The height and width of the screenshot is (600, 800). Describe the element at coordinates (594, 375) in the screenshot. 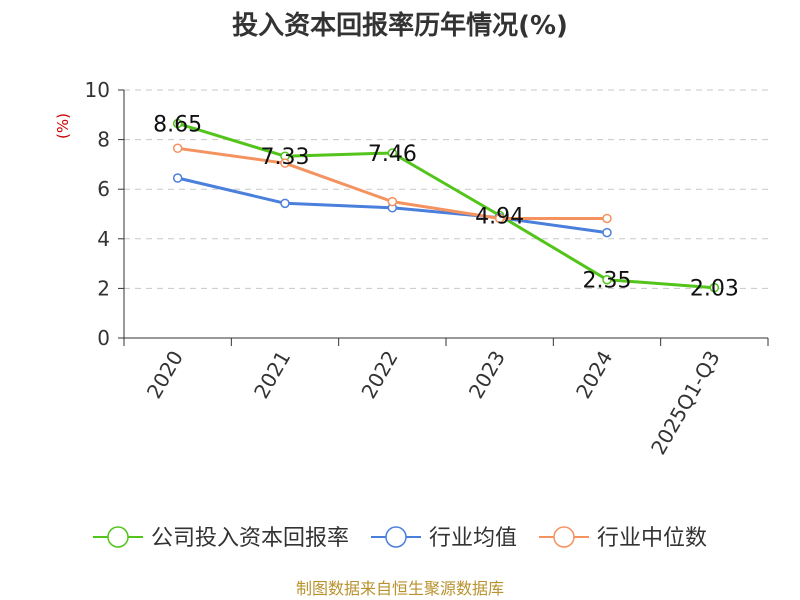

I see `x-tick-label: 2024` at that location.